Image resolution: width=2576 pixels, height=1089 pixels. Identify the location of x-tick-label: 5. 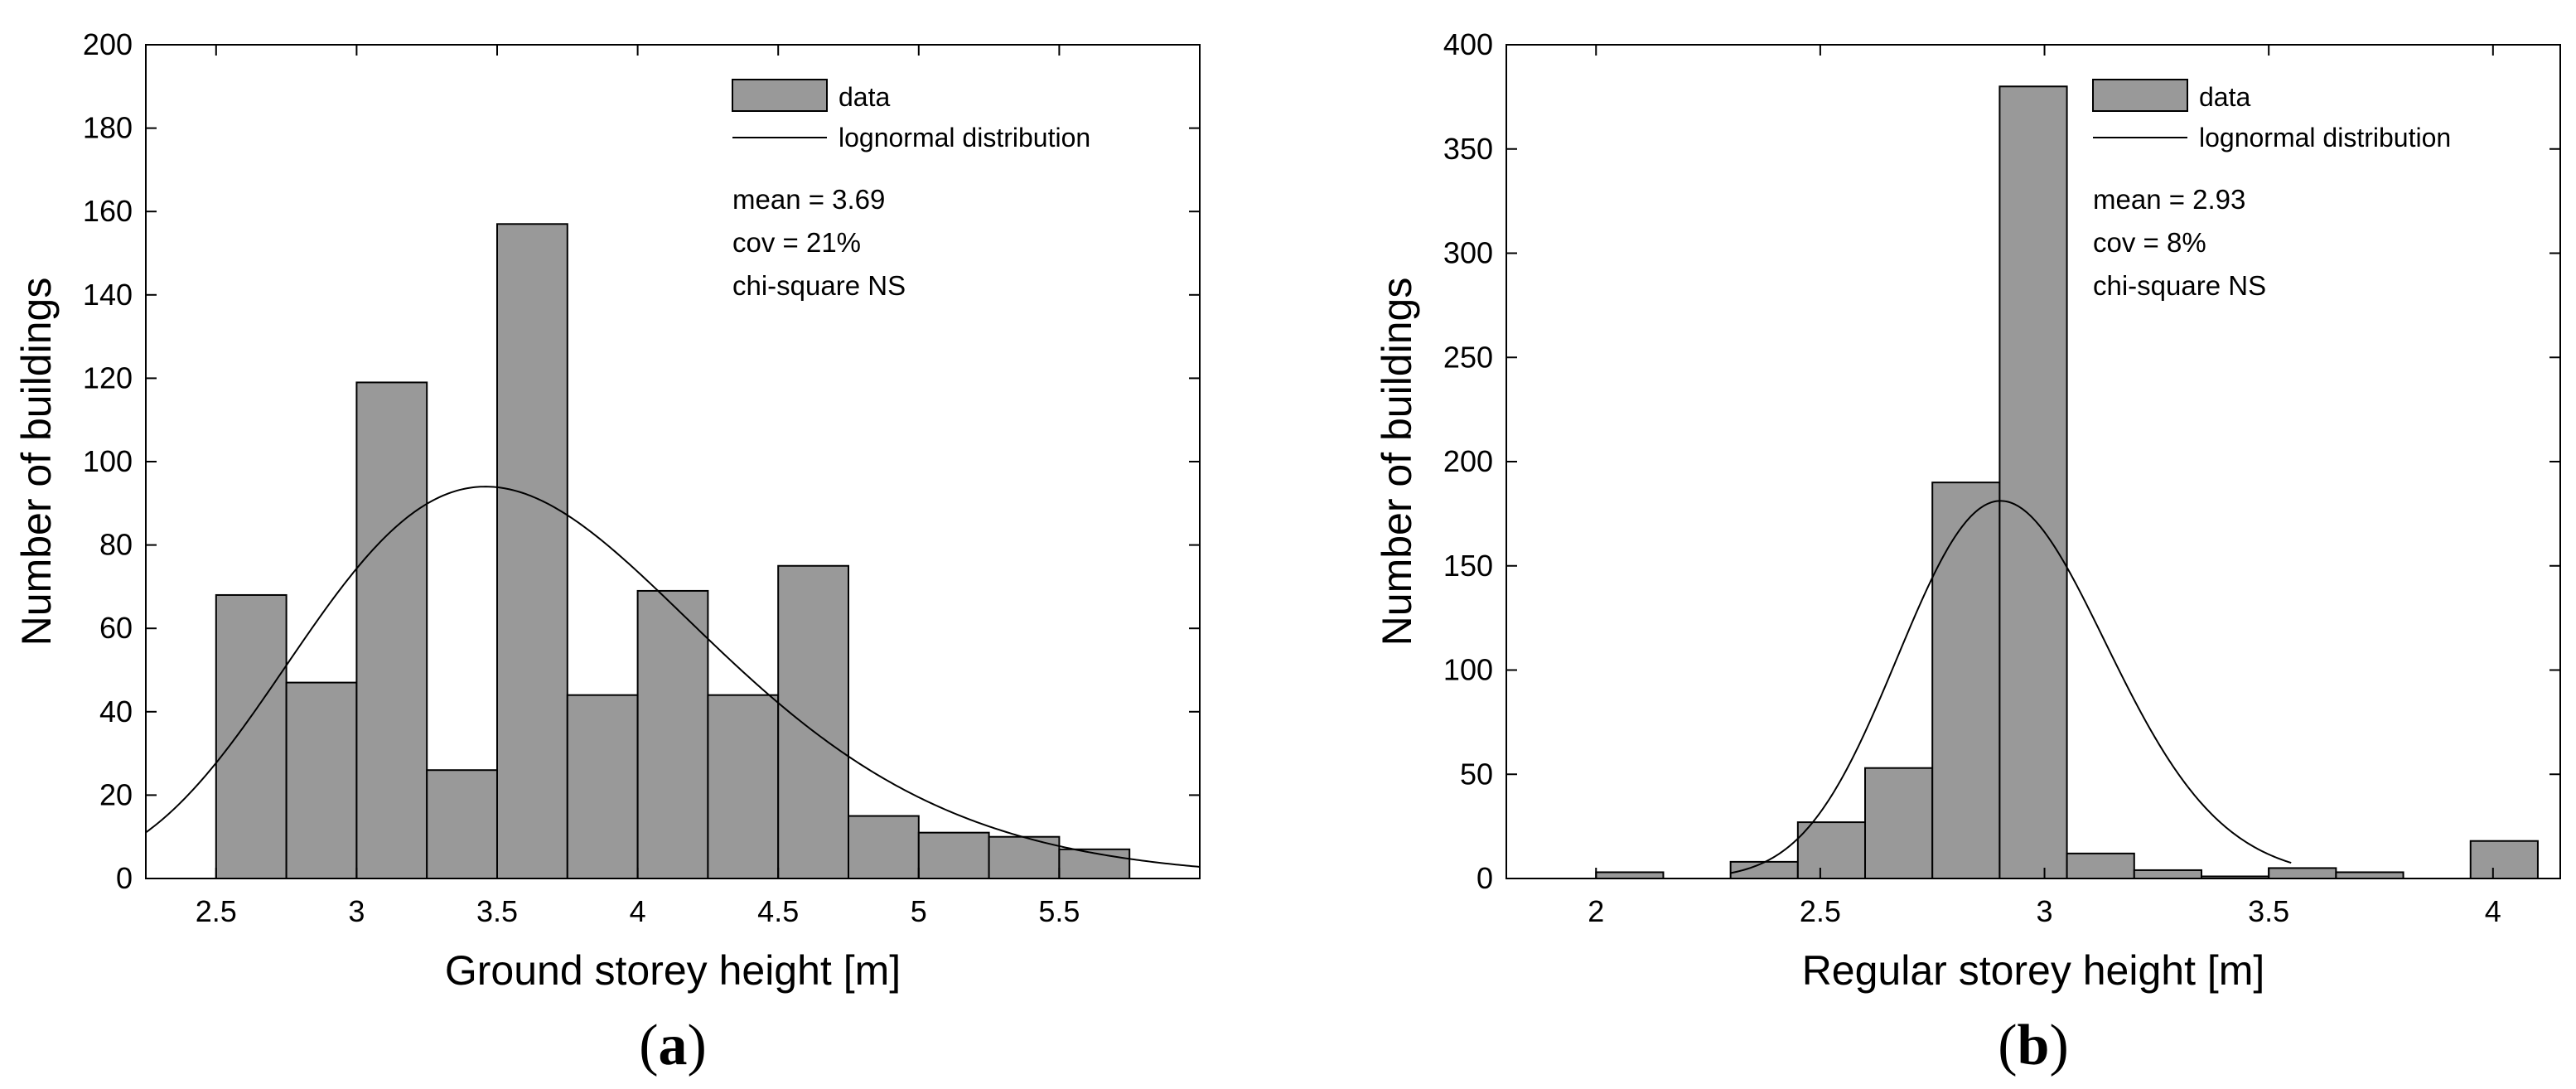
(919, 911).